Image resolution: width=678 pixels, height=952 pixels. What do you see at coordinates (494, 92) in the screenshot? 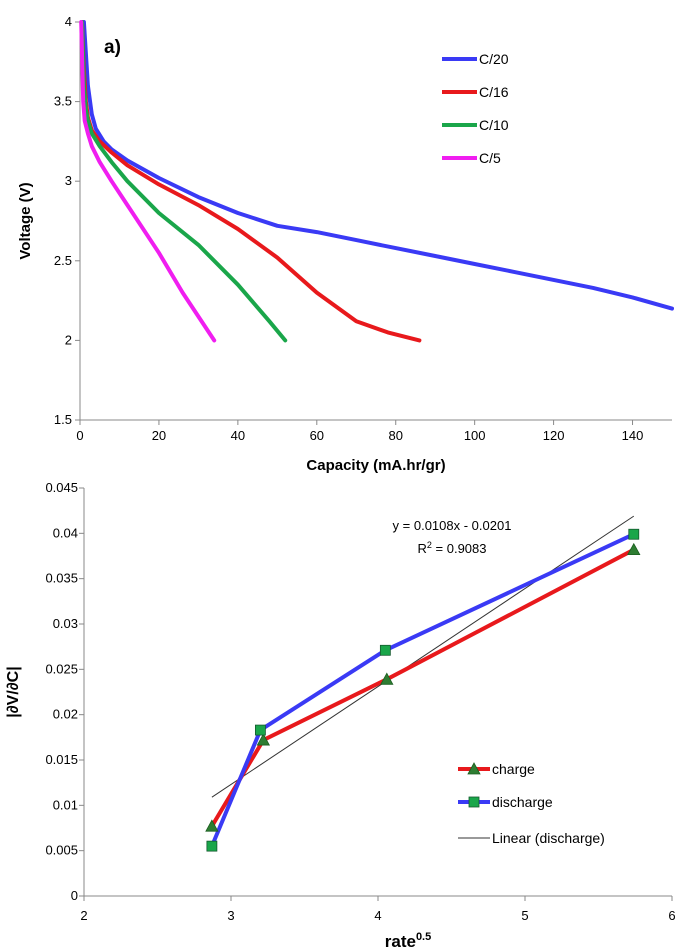
I see `legend-label-c-16: C/16` at bounding box center [494, 92].